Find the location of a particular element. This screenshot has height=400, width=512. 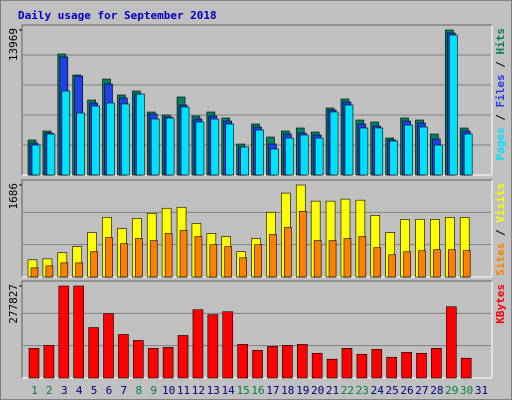

legend-entry: KBytes is located at coordinates (500, 304).